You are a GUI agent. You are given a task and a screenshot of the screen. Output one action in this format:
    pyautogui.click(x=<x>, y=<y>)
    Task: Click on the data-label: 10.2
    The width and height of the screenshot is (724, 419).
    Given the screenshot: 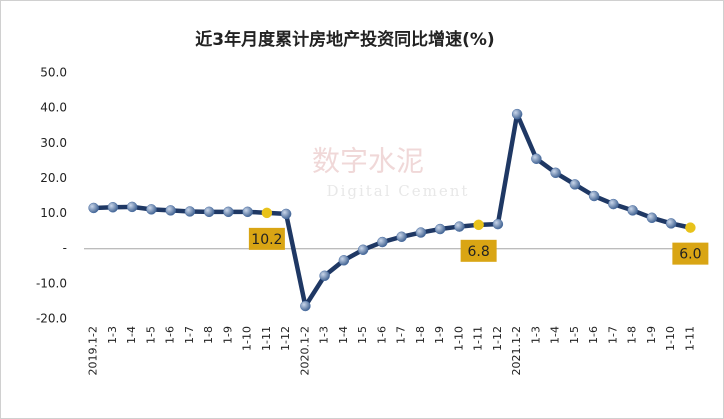 What is the action you would take?
    pyautogui.click(x=266, y=240)
    